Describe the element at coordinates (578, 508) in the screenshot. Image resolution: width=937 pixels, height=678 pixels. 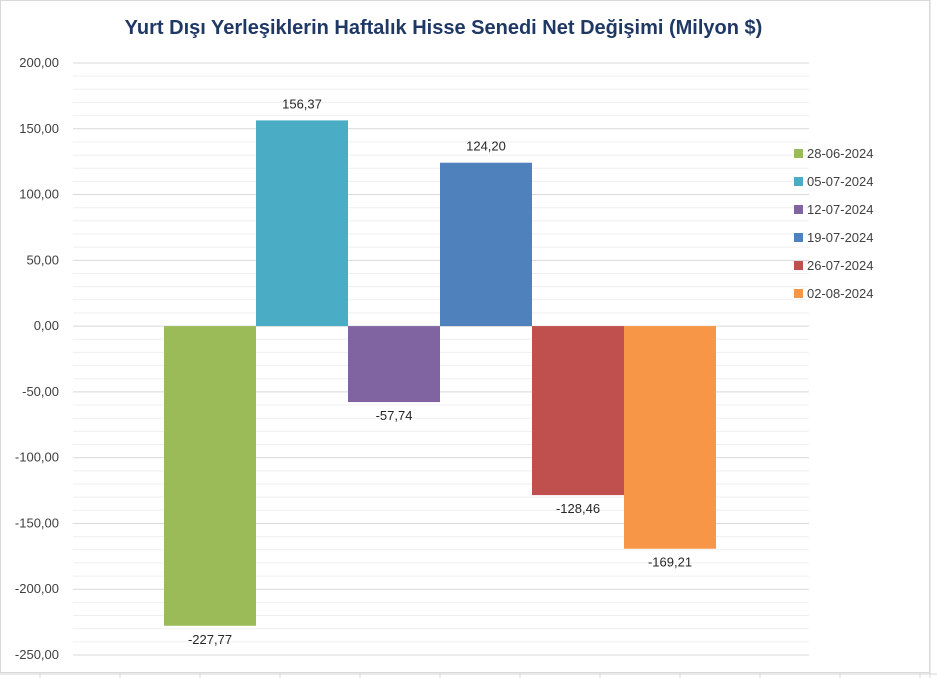
I see `data-label: -128,46` at that location.